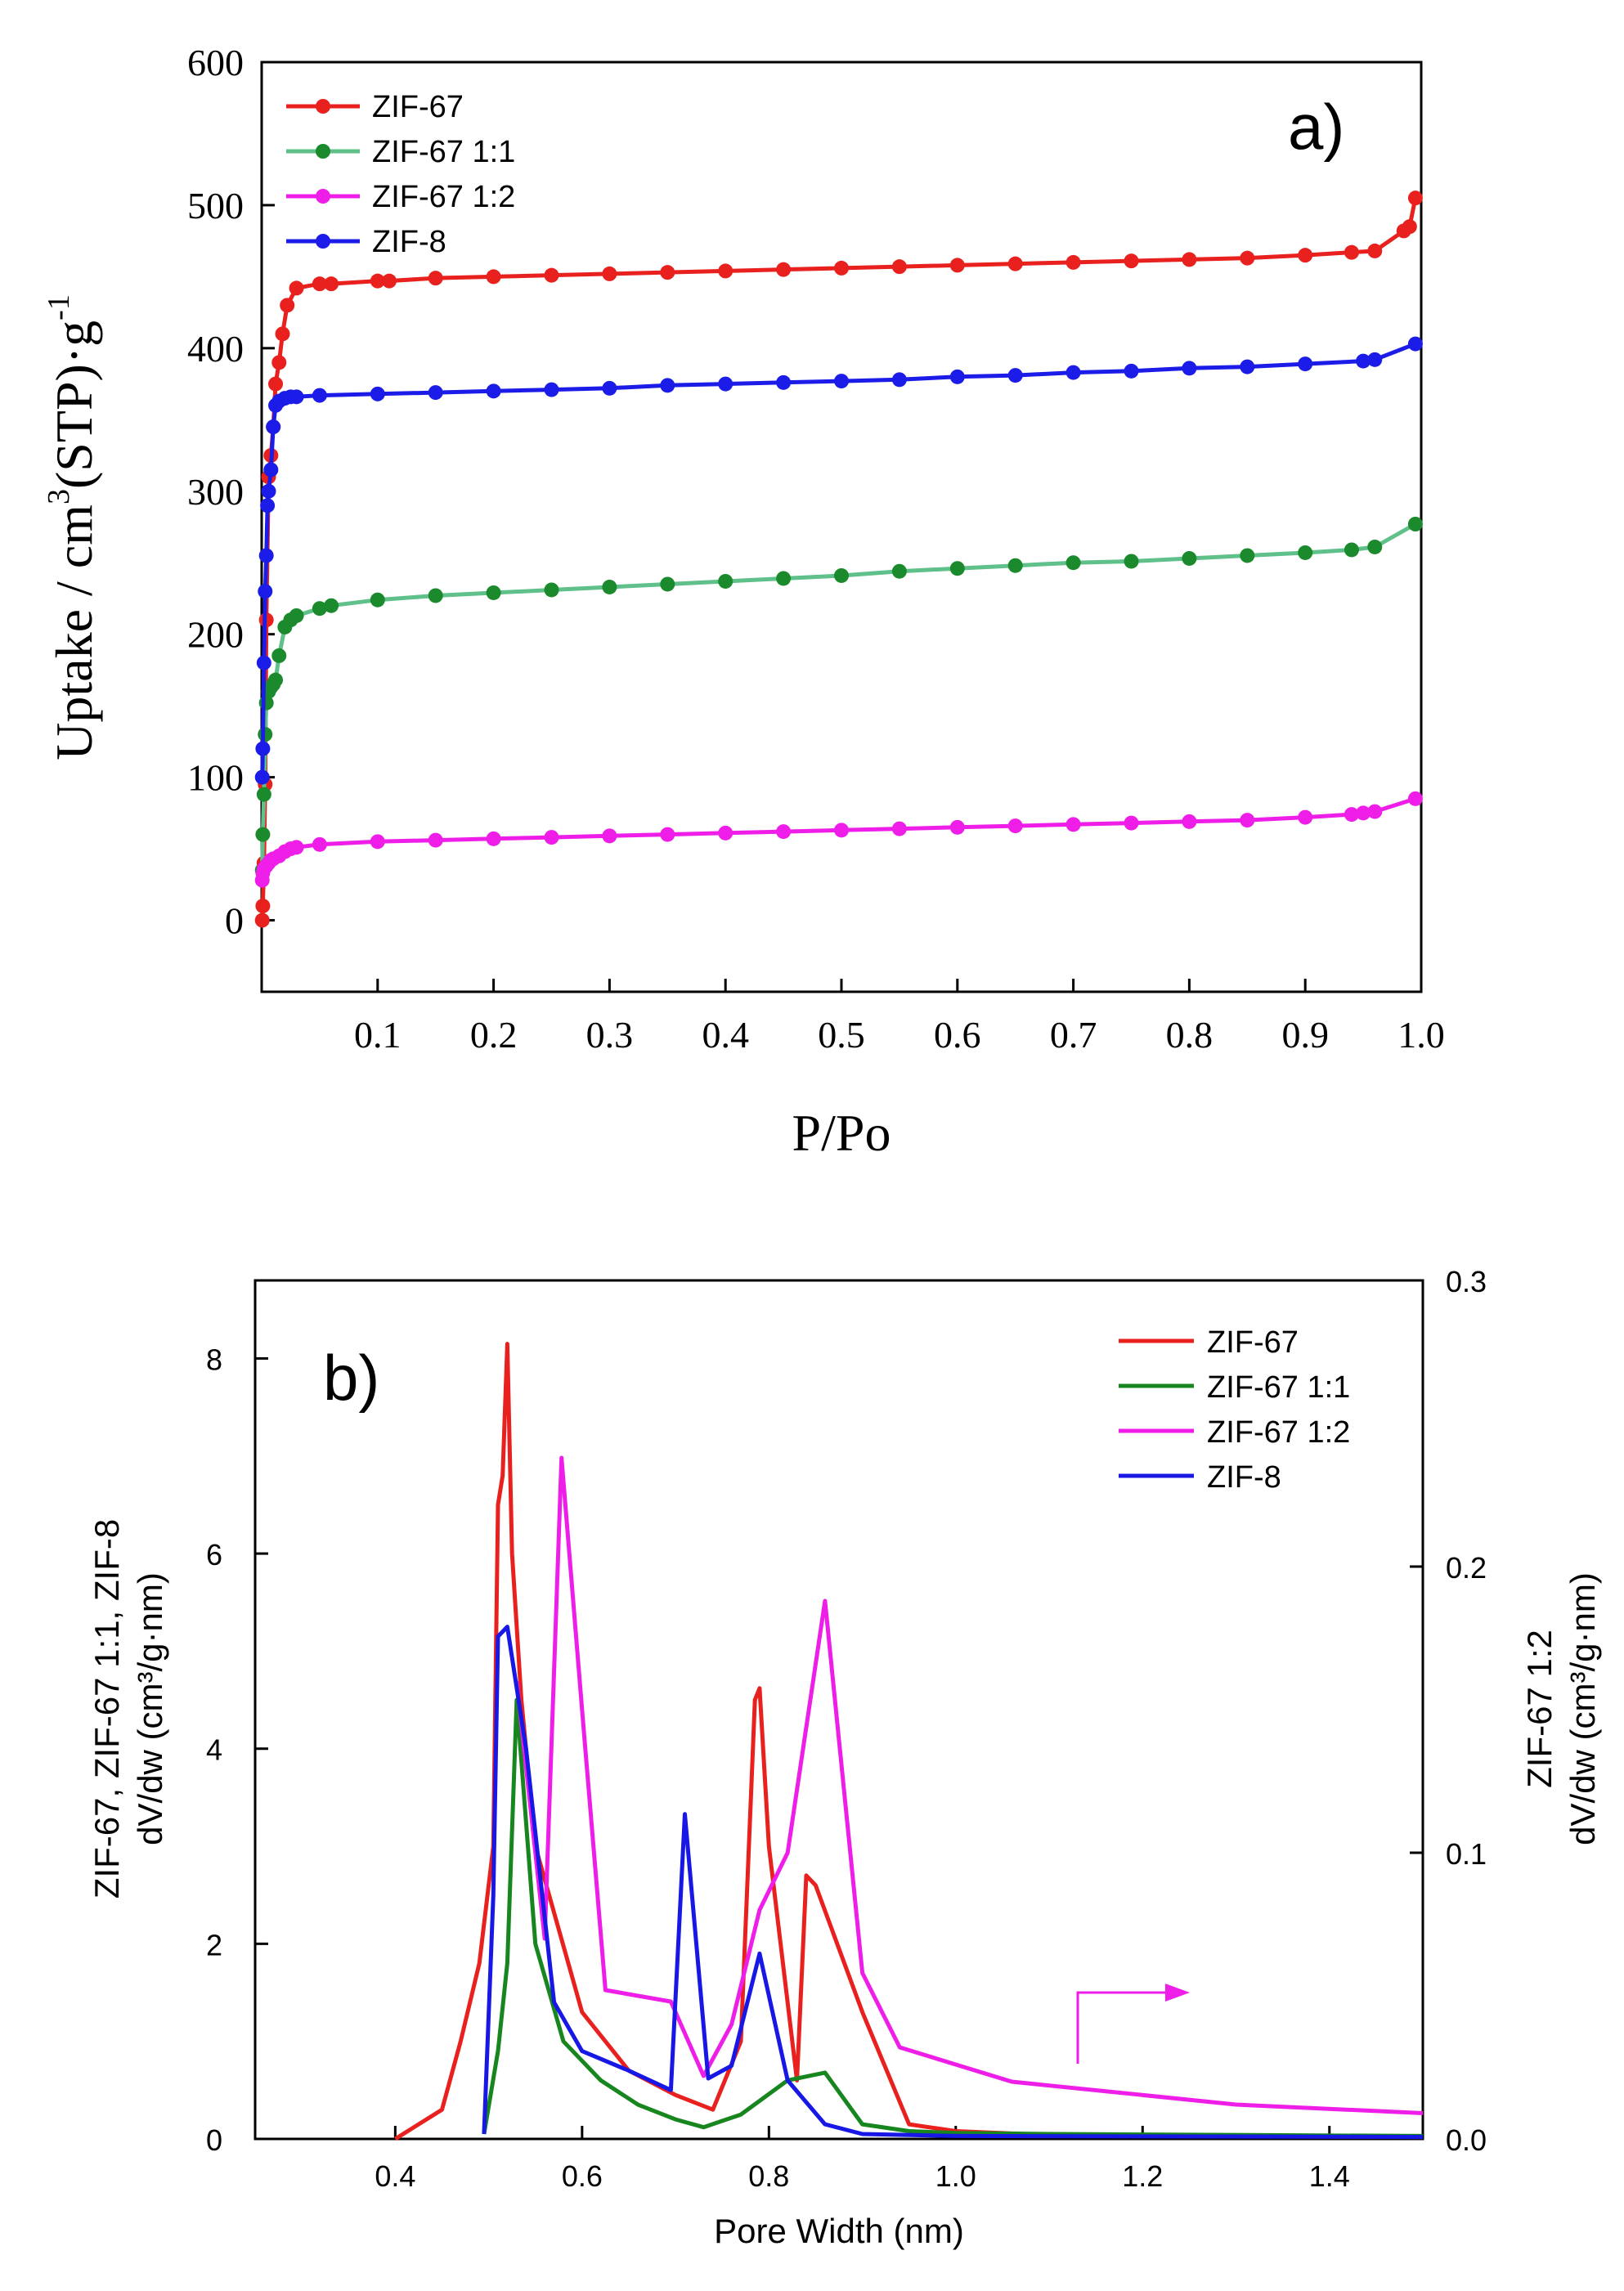  Describe the element at coordinates (1190, 1035) in the screenshot. I see `x-tick-label: 0.8` at that location.